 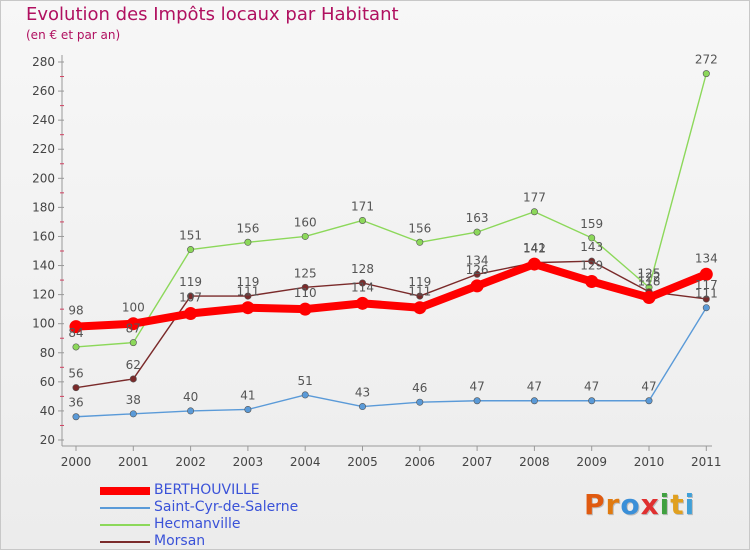 What do you see at coordinates (75, 311) in the screenshot?
I see `data-label: 98` at bounding box center [75, 311].